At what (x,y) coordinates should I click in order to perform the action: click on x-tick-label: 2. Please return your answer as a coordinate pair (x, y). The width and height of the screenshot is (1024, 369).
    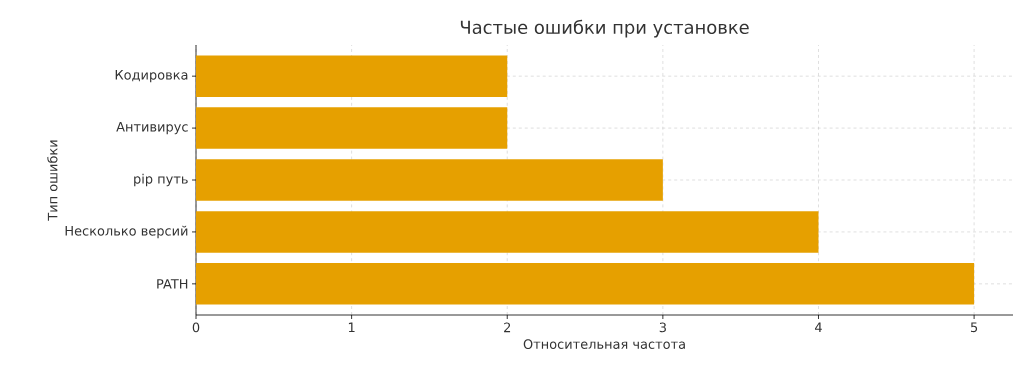
    Looking at the image, I should click on (507, 327).